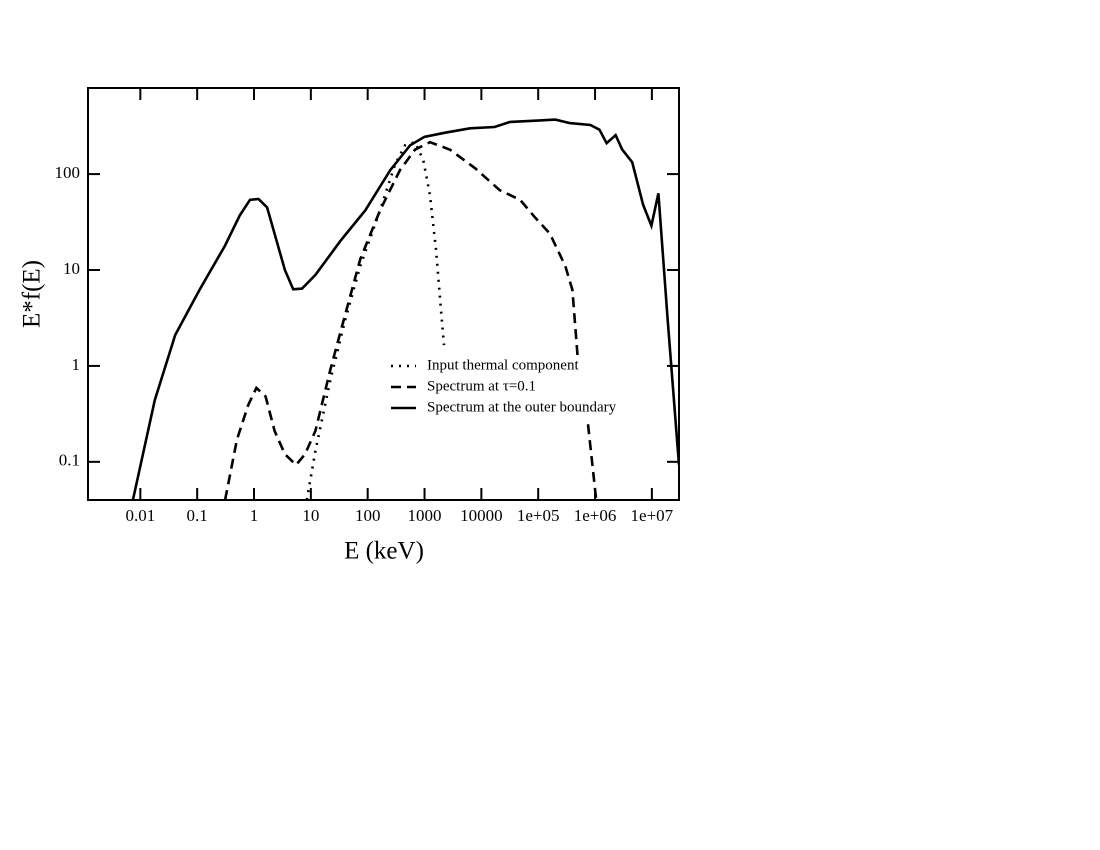 The width and height of the screenshot is (1100, 850). What do you see at coordinates (425, 515) in the screenshot?
I see `x-tick-label: 1000` at bounding box center [425, 515].